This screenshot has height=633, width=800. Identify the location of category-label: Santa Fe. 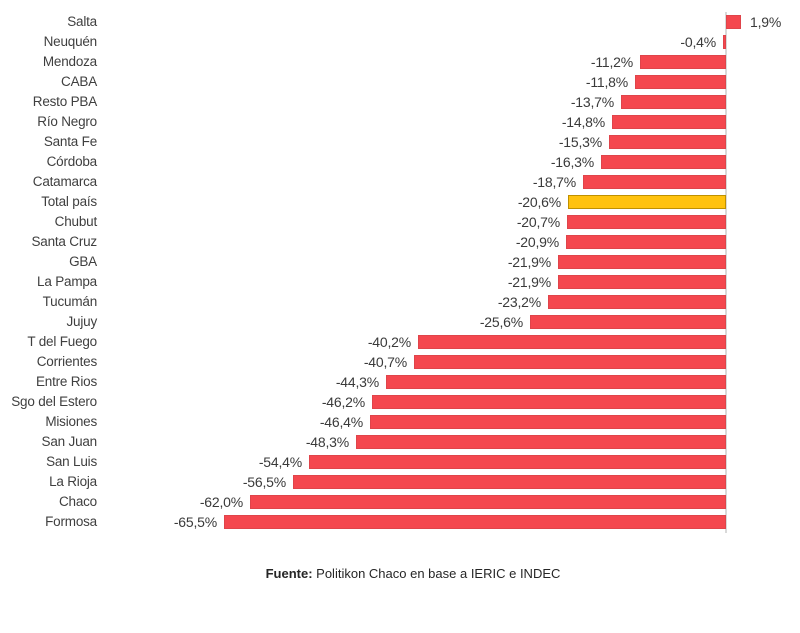
(70, 141).